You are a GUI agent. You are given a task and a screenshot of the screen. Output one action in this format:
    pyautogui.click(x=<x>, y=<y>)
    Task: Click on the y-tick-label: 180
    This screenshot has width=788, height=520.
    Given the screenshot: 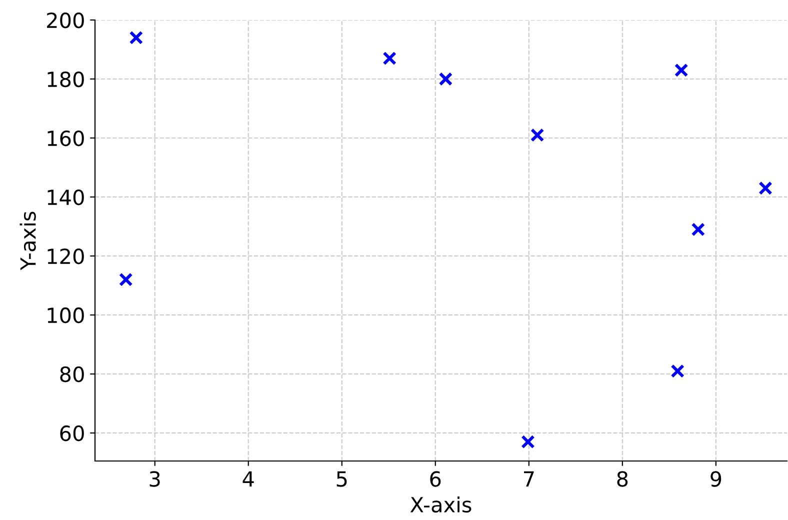 What is the action you would take?
    pyautogui.click(x=66, y=79)
    